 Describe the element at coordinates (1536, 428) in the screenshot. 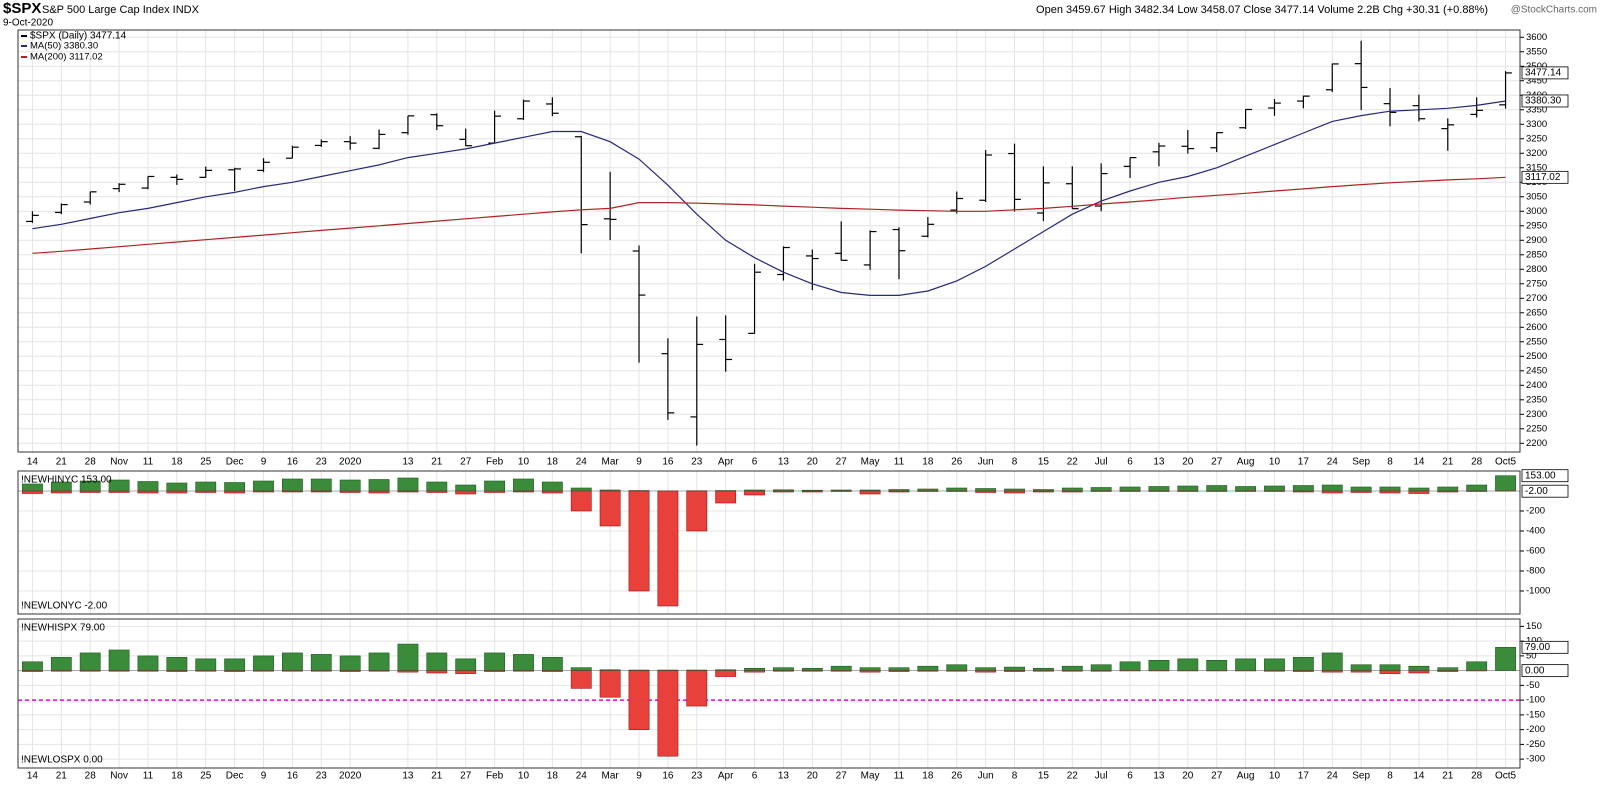

I see `y-tick-label: 2250` at that location.